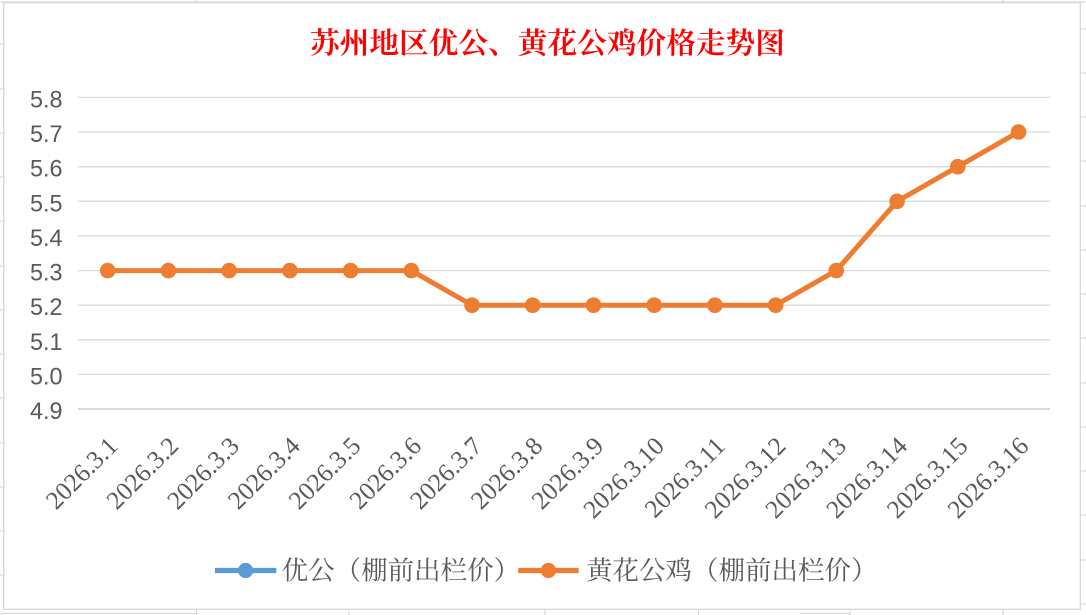  I want to click on svg-text: 5.4, so click(46, 238).